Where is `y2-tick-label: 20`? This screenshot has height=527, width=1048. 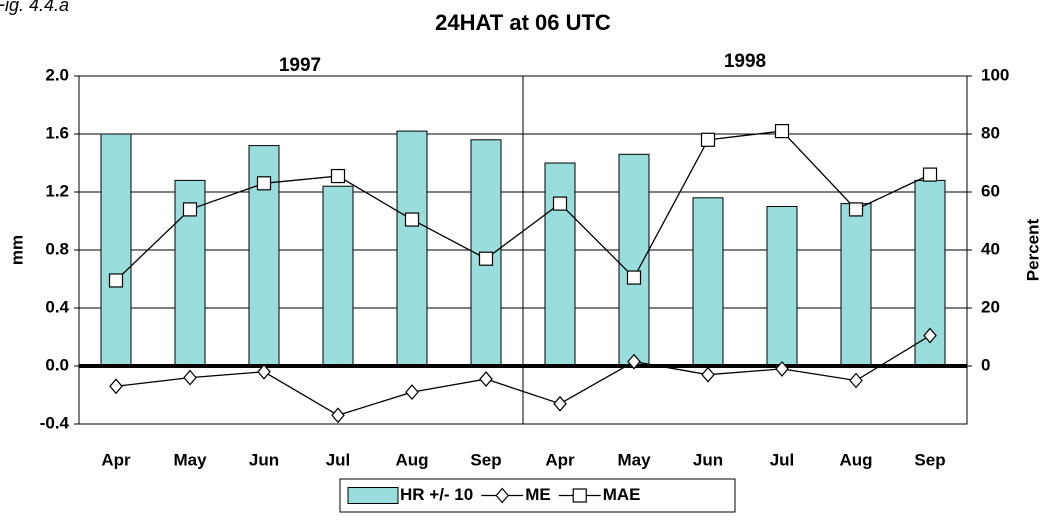 y2-tick-label: 20 is located at coordinates (990, 306).